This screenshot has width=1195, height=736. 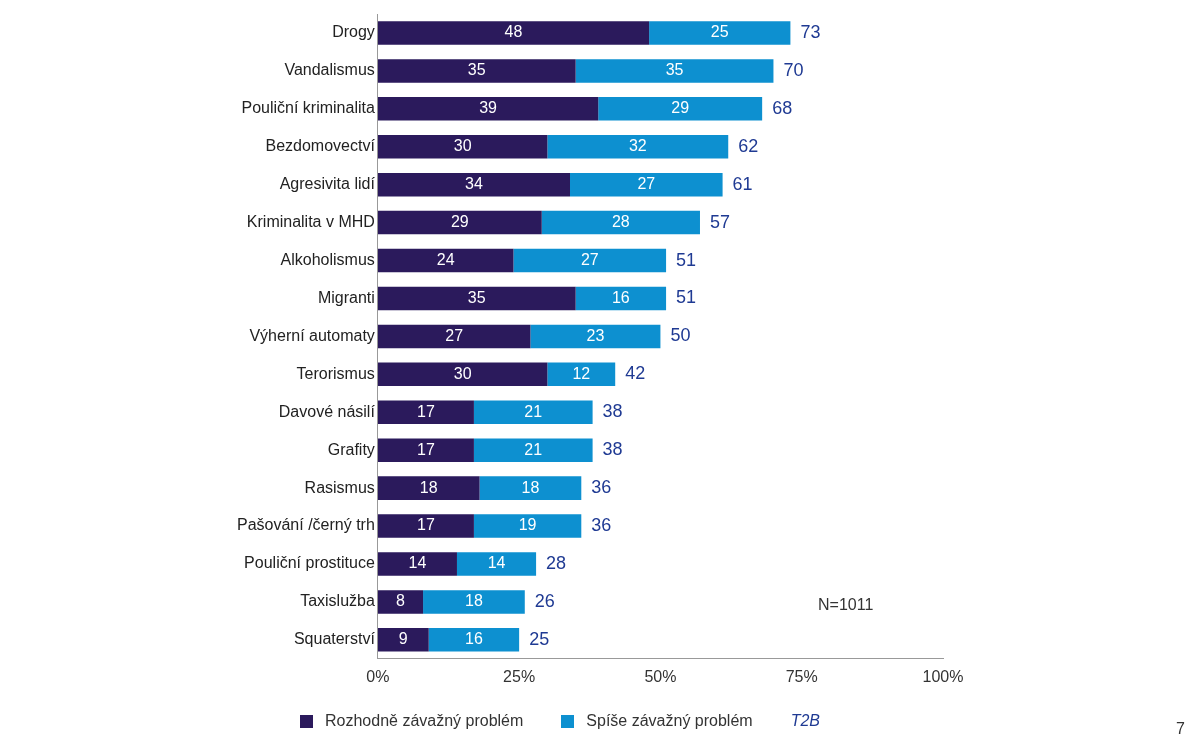 What do you see at coordinates (720, 221) in the screenshot?
I see `total-label: 57` at bounding box center [720, 221].